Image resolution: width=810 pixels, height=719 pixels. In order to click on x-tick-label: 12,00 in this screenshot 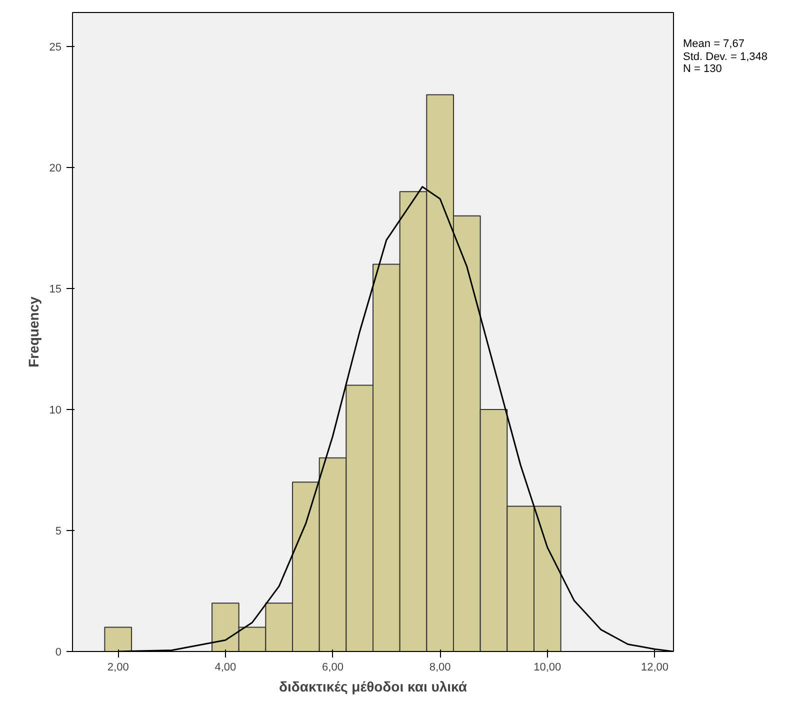, I will do `click(654, 668)`.